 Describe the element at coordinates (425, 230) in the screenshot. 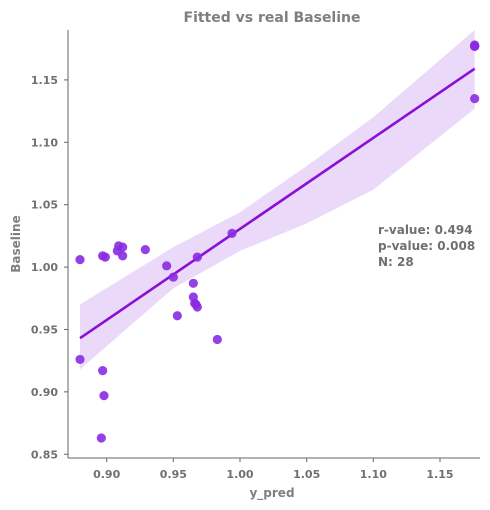

I see `r-value-text: r-value: 0.494` at that location.